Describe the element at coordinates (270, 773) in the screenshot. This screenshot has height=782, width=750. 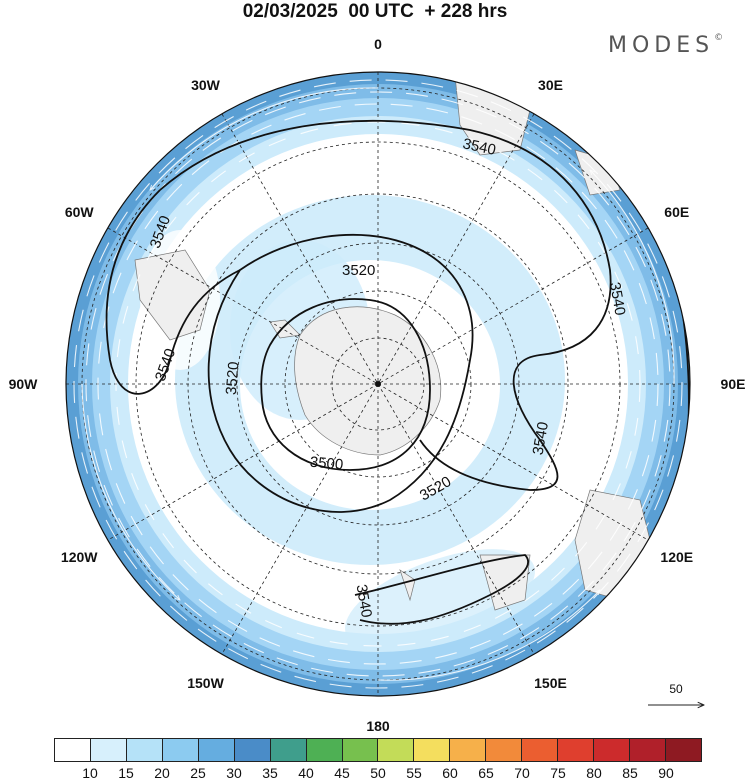
I see `colorbar-tick-label: 35` at that location.